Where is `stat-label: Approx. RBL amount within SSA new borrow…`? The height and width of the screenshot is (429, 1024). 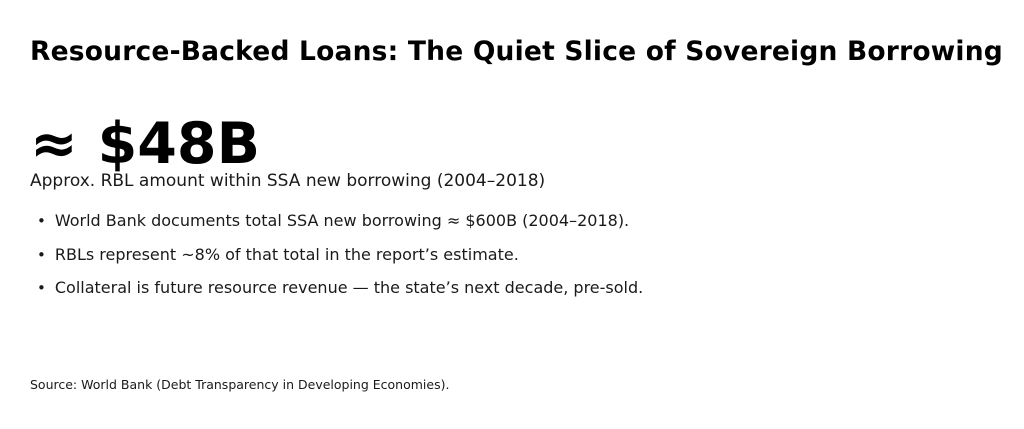 stat-label: Approx. RBL amount within SSA new borrow… is located at coordinates (288, 181).